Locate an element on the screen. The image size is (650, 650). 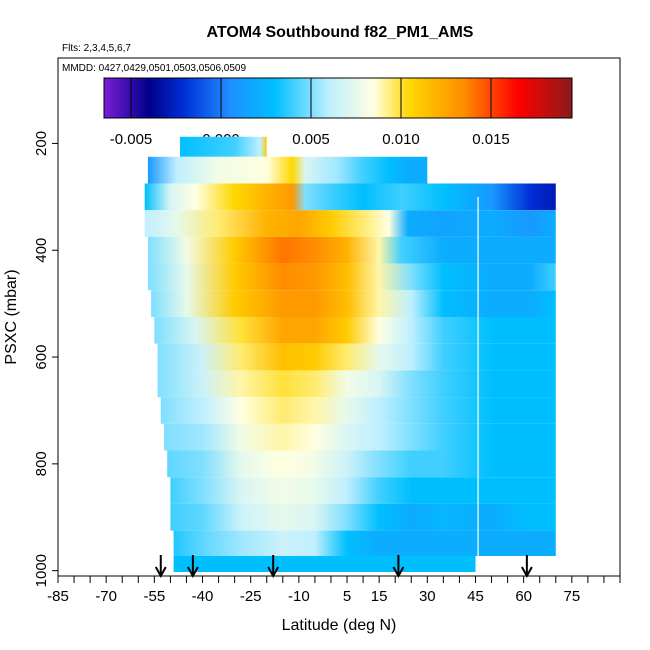
colorbar-tick-label: 0.010 is located at coordinates (401, 139).